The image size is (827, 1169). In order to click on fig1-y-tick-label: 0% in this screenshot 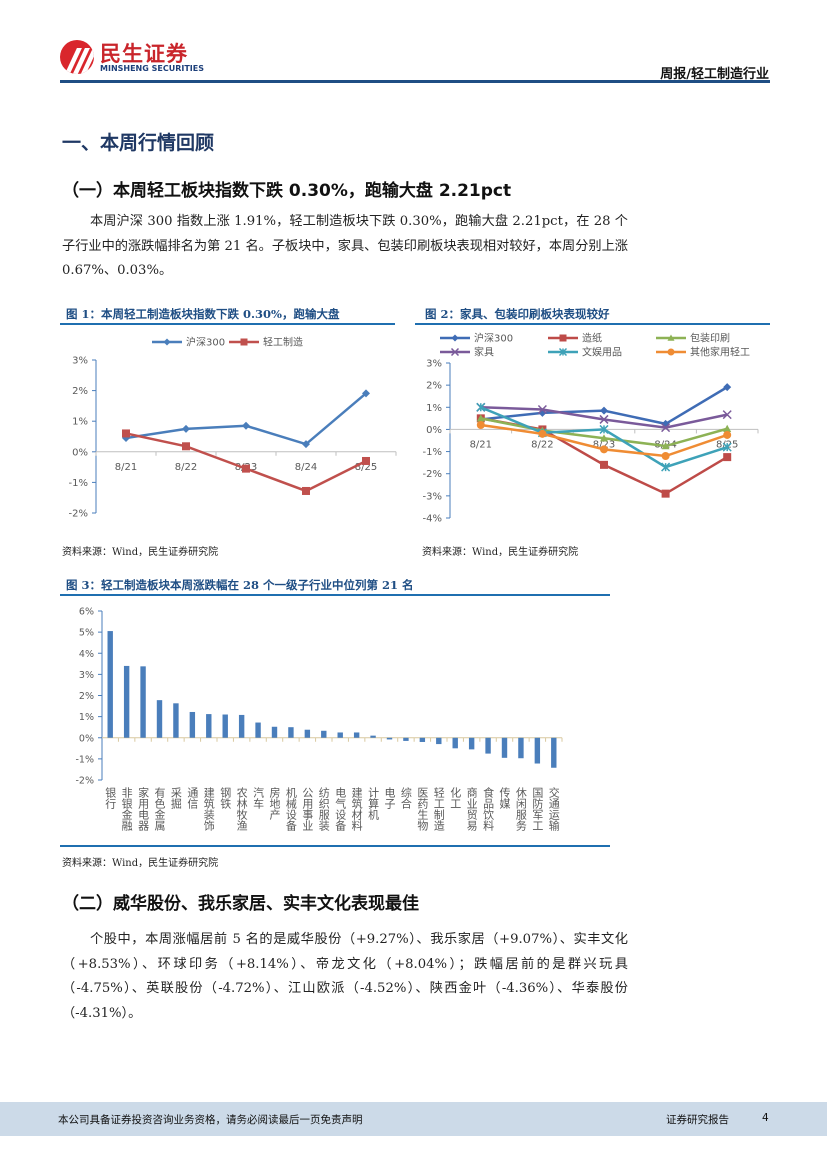, I will do `click(80, 452)`.